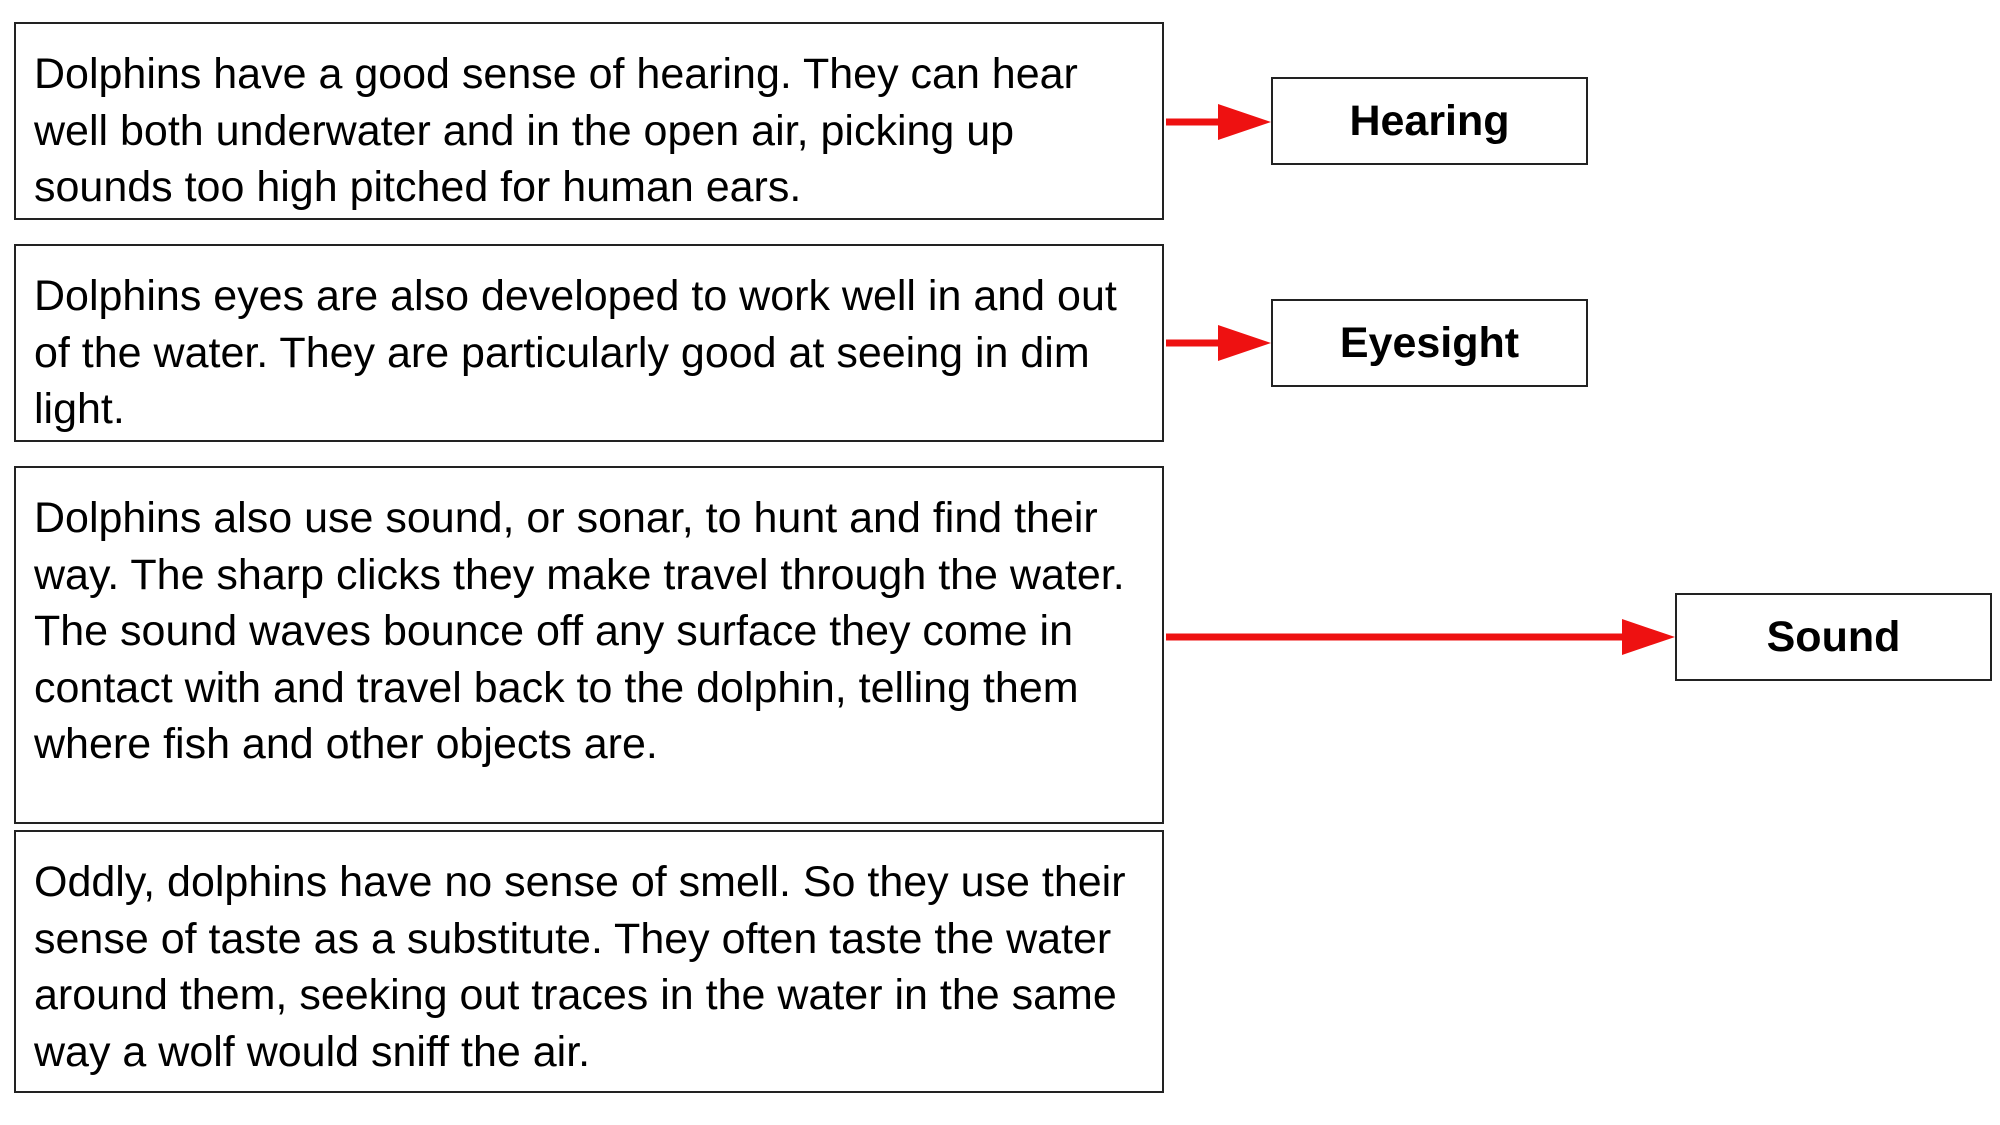 This screenshot has width=2000, height=1125. I want to click on label-sound-text: Sound, so click(1833, 636).